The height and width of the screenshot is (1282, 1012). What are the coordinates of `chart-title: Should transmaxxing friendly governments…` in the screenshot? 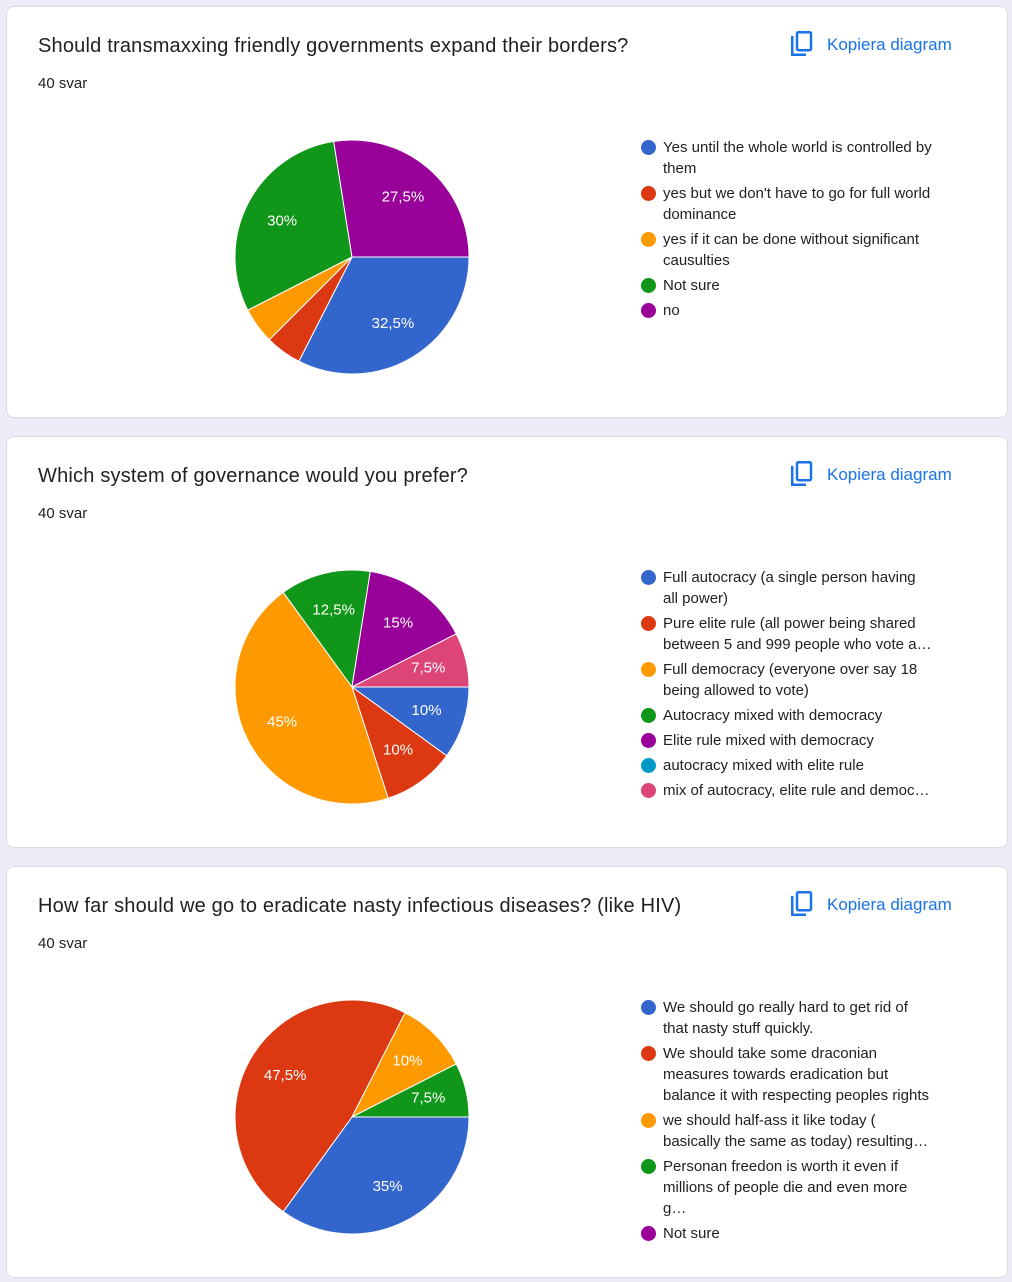 It's located at (333, 46).